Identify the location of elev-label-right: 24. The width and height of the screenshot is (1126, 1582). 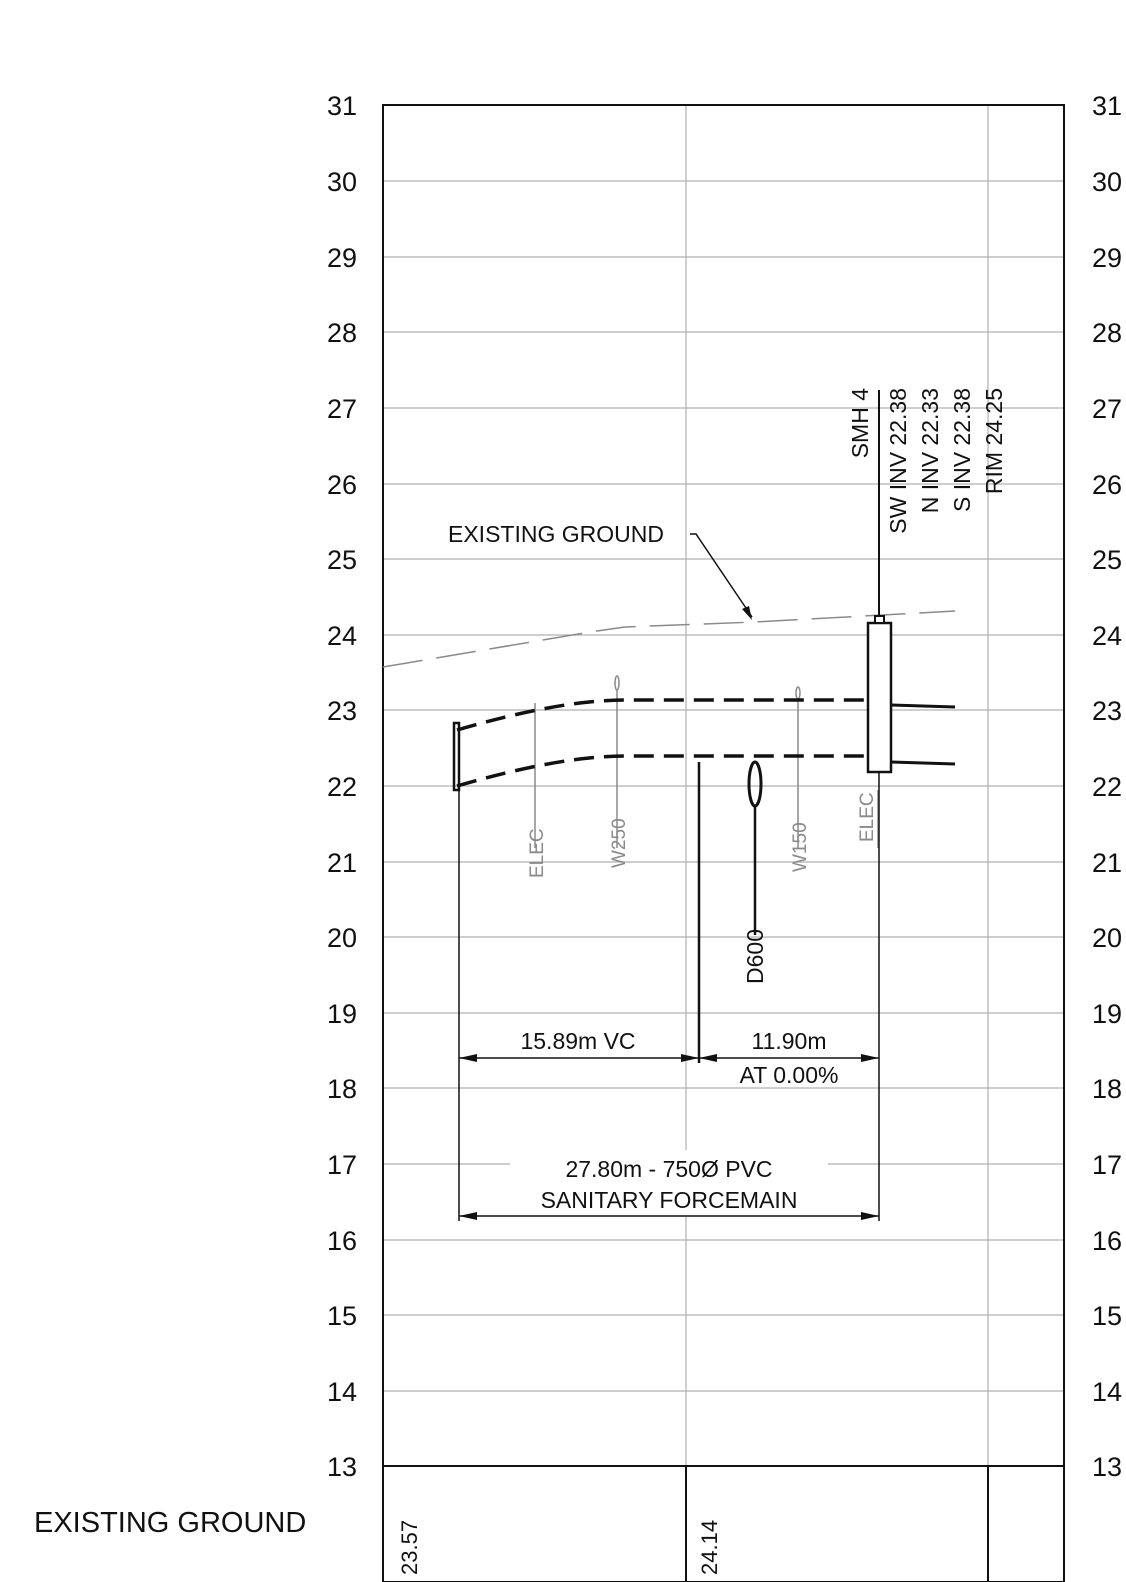
(1107, 636).